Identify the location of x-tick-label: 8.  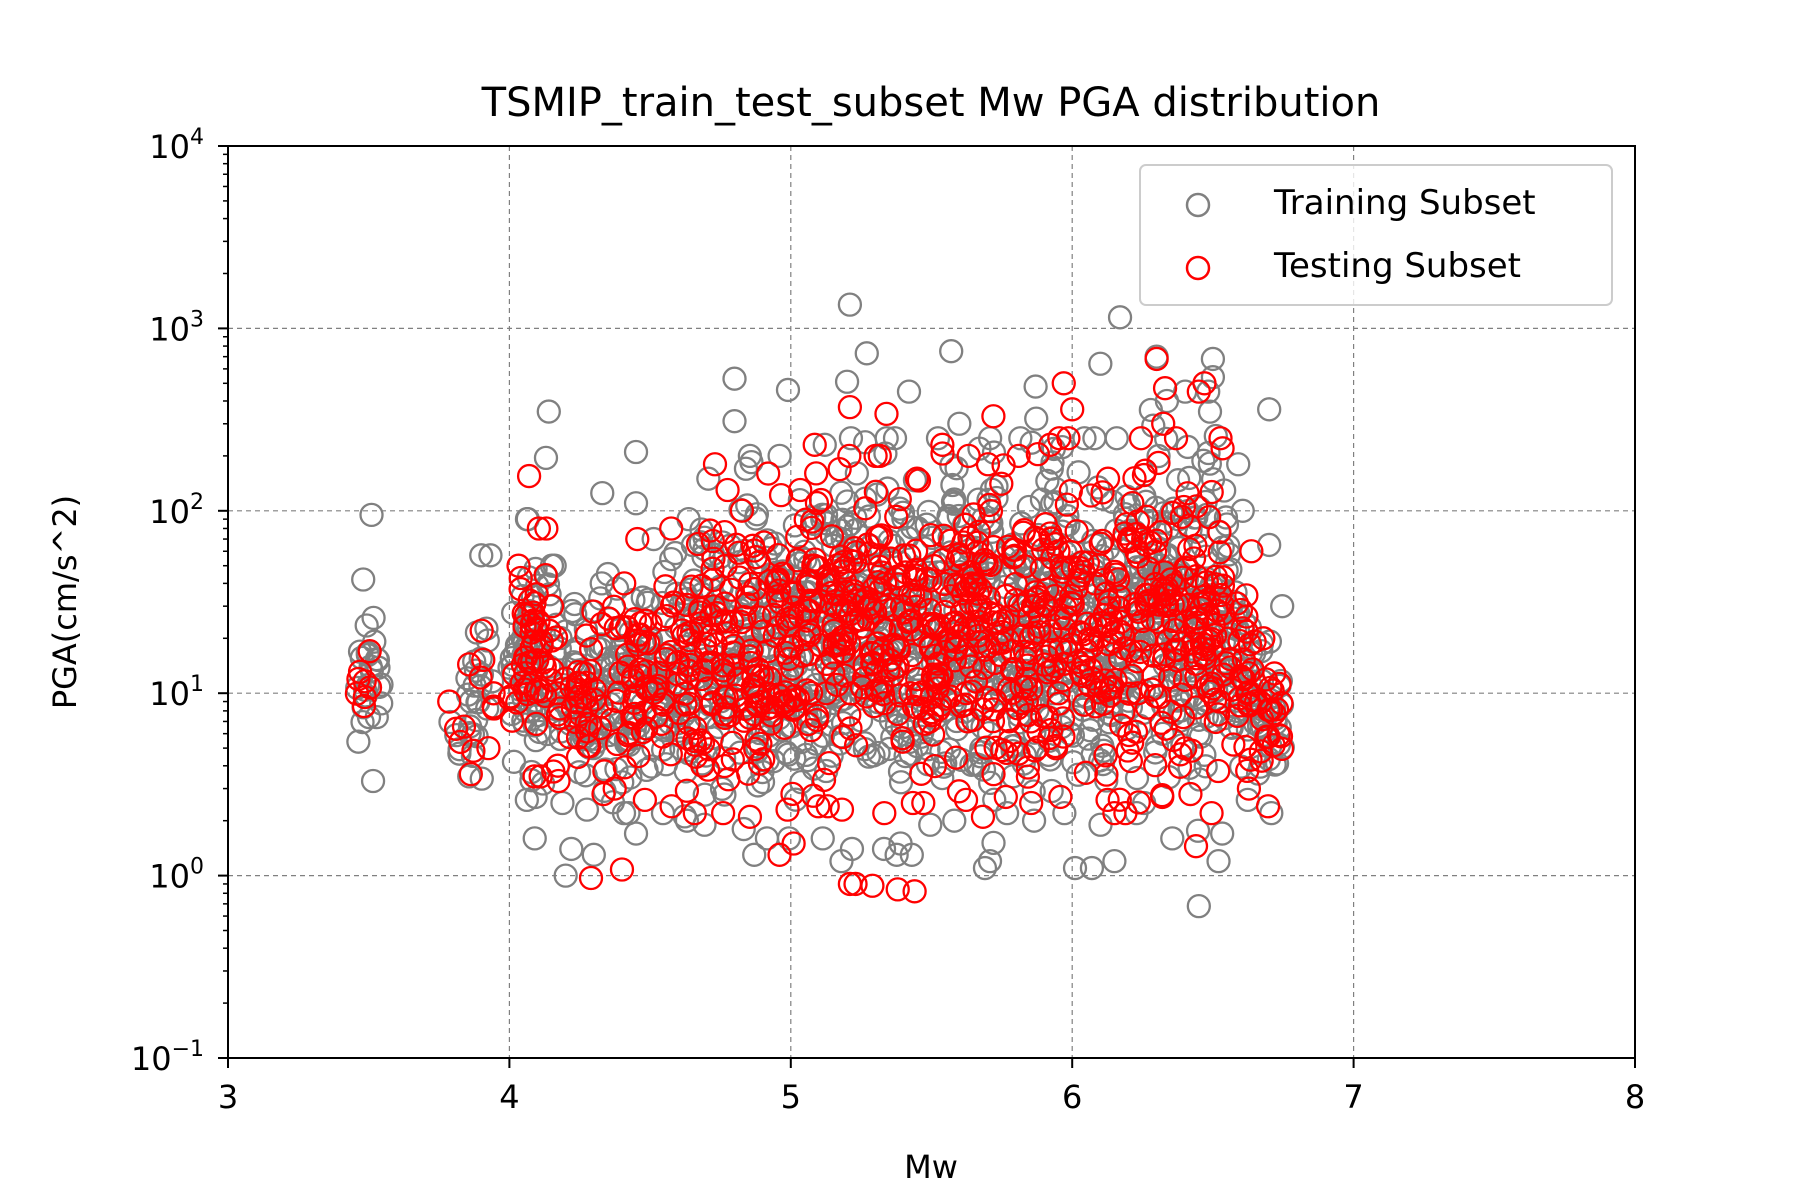
(1635, 1097).